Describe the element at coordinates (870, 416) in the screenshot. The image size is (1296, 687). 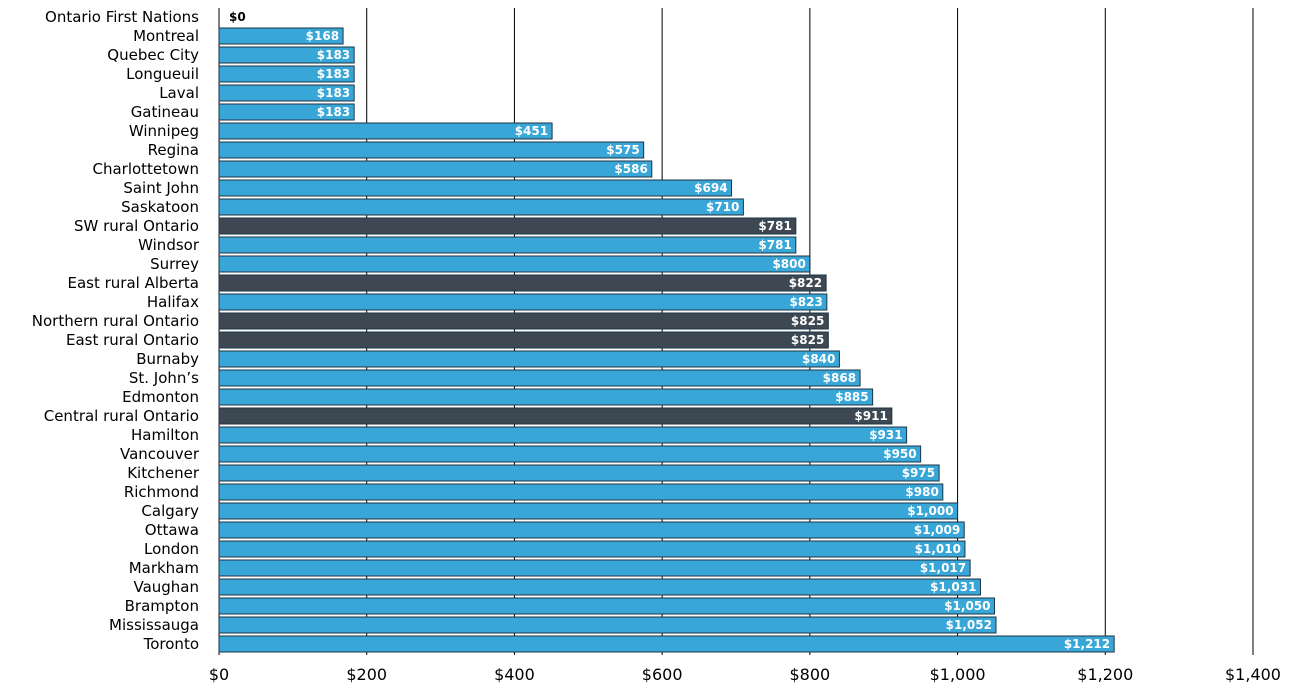
I see `data-label: $911` at that location.